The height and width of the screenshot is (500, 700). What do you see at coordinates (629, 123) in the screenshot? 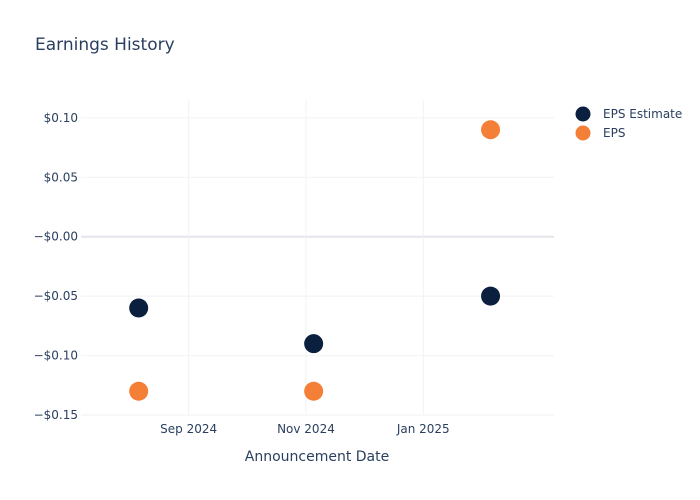
I see `legend: EPS Estimate EPS` at bounding box center [629, 123].